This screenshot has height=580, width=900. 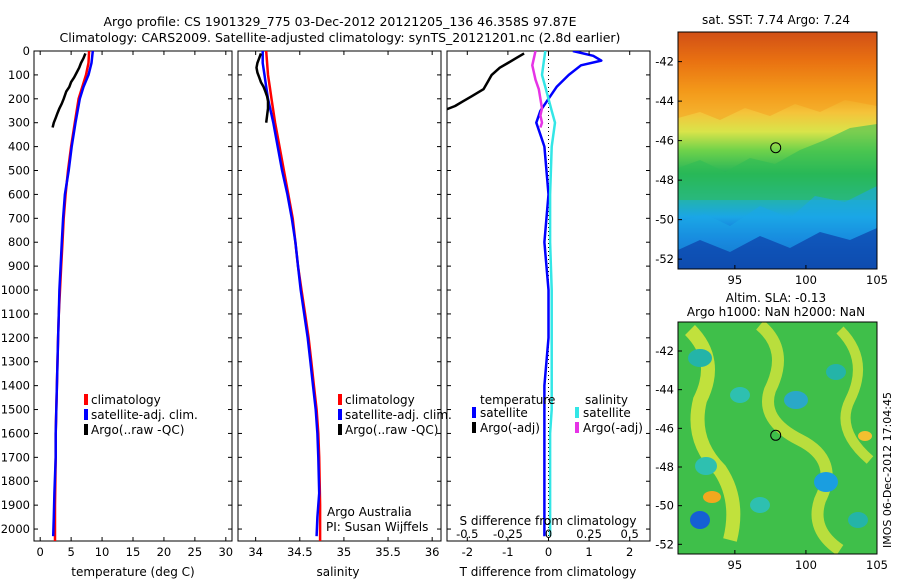 I want to click on series-argo-raw-qc, so click(x=69, y=90).